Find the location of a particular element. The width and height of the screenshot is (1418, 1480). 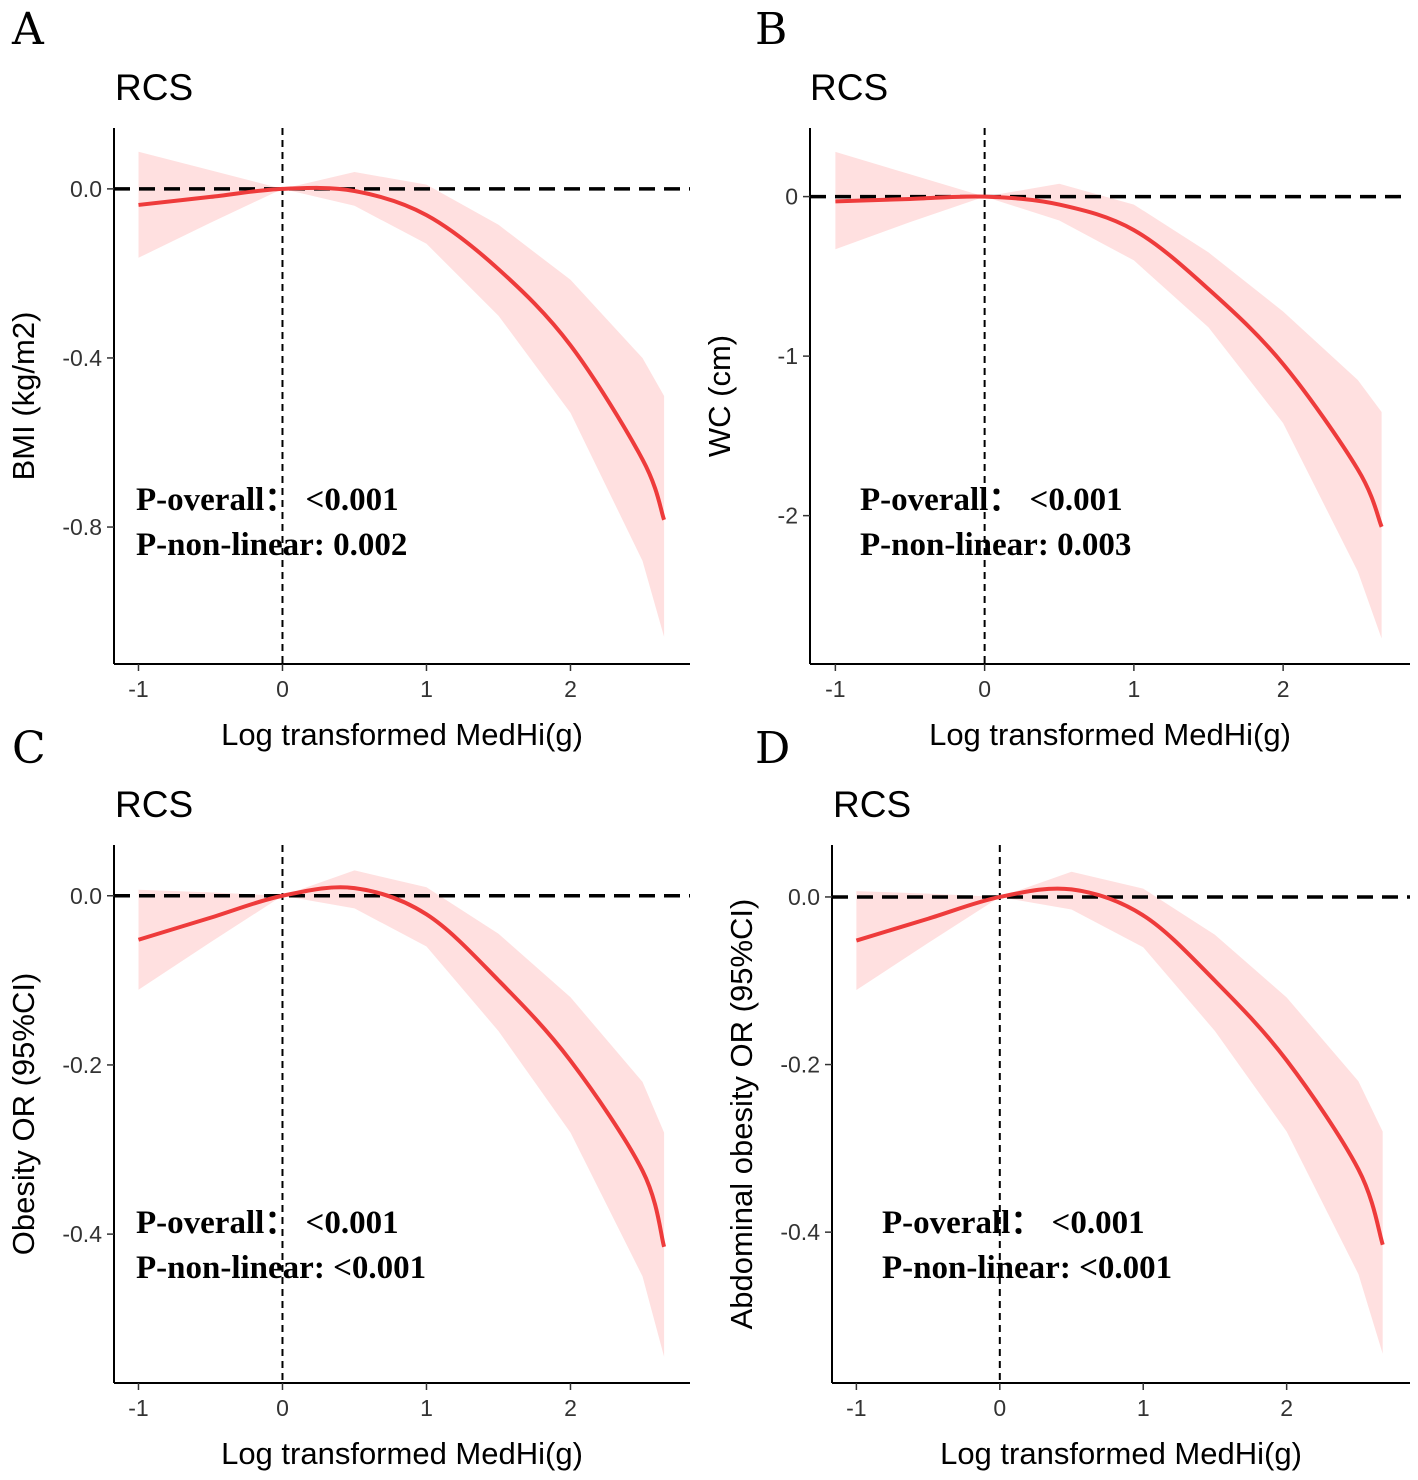

panel-label: A is located at coordinates (28, 29).